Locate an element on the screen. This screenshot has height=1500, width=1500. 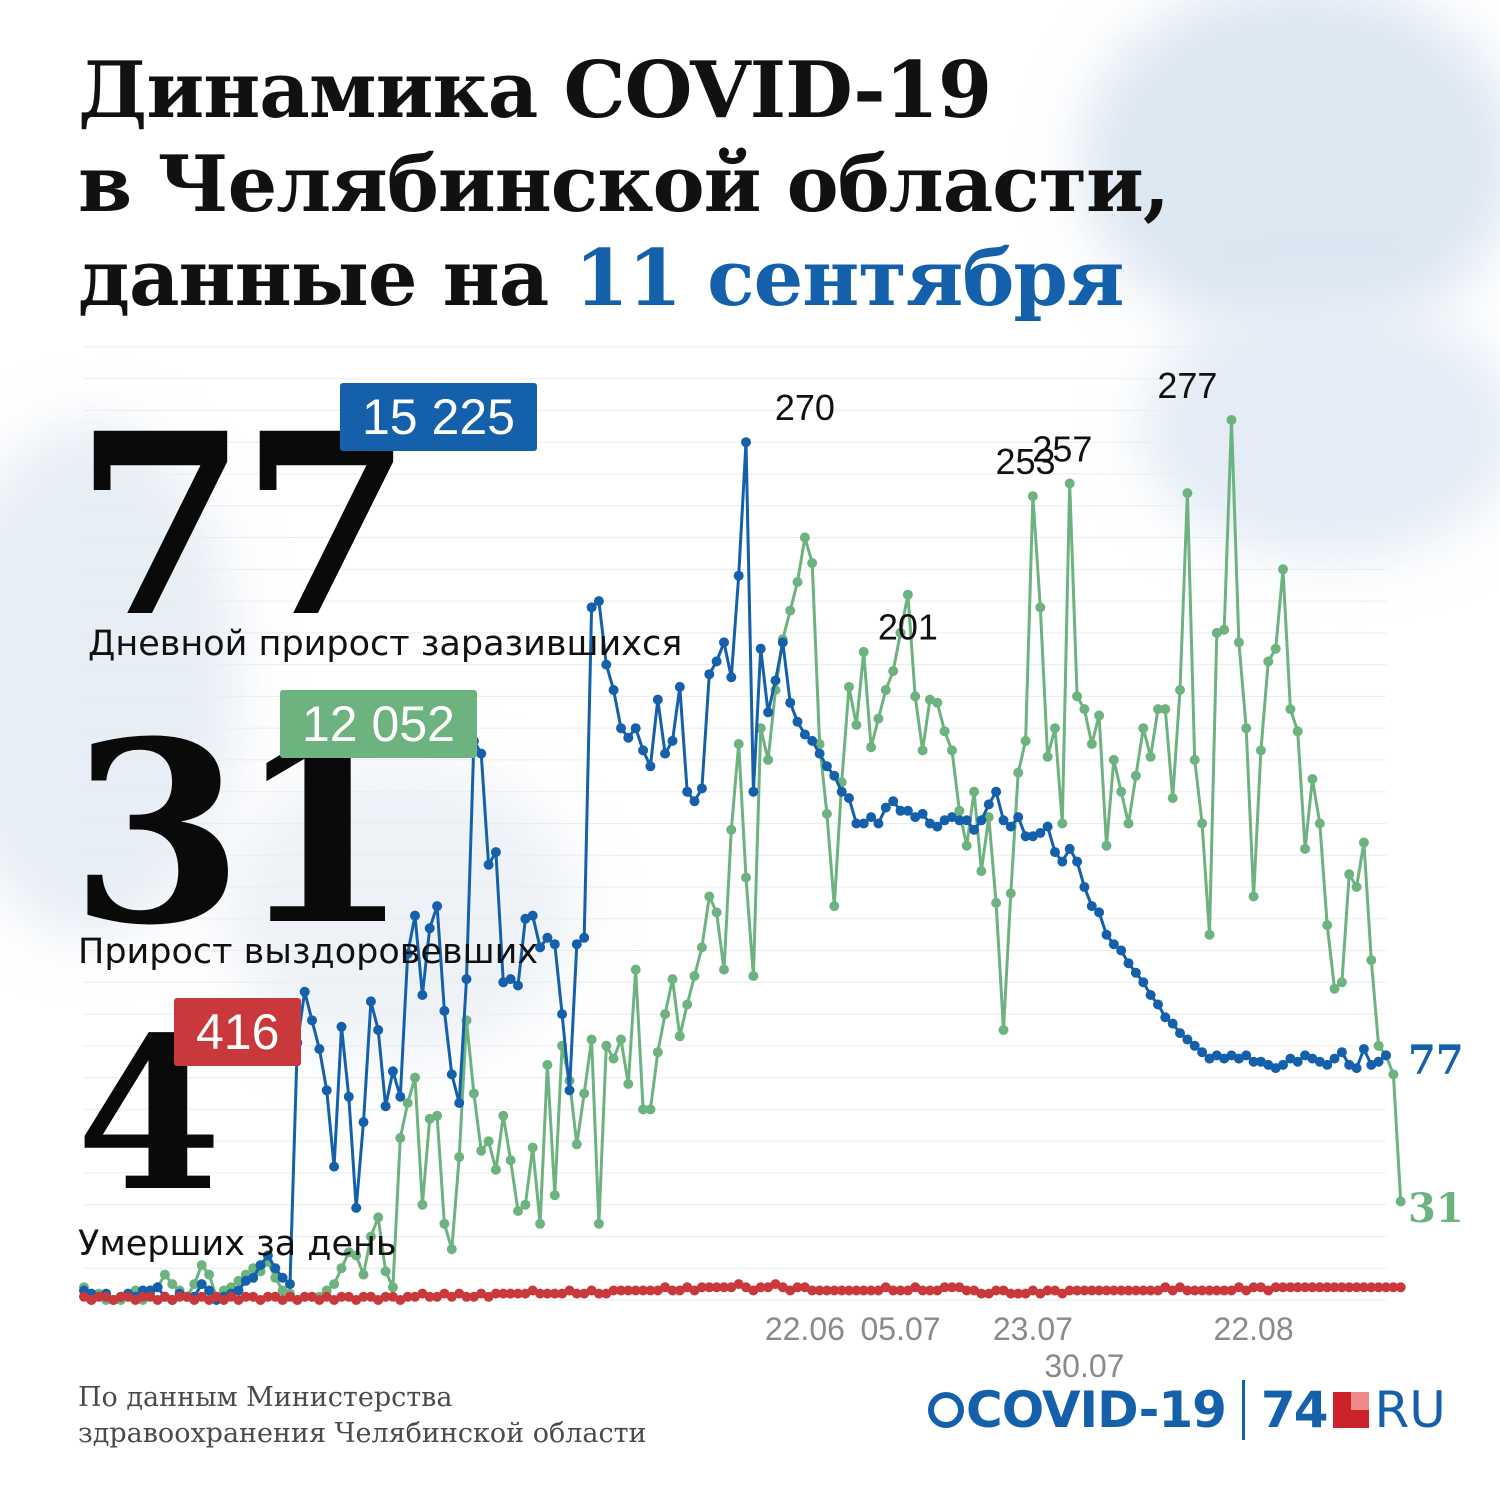
peak-value-label: 257 is located at coordinates (1062, 449).